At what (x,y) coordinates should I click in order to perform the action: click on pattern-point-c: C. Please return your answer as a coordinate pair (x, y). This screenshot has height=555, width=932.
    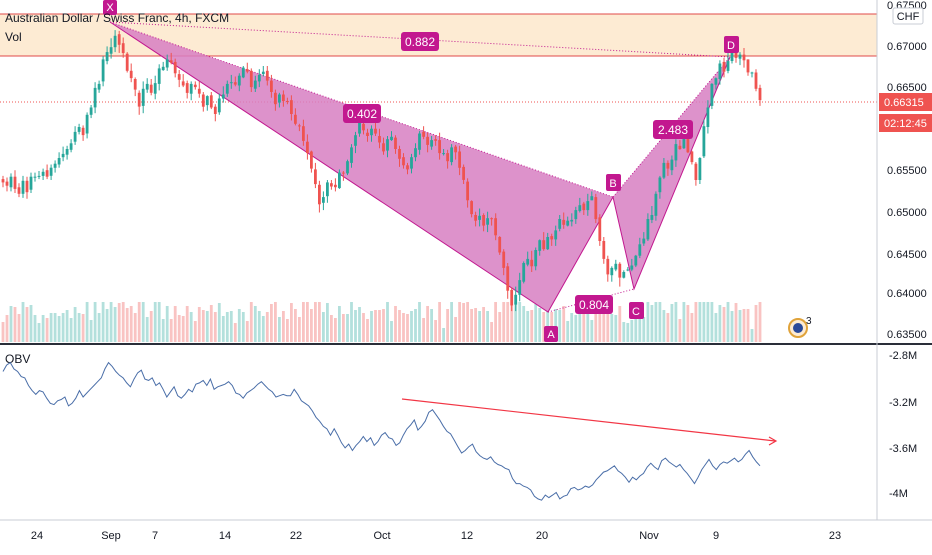
    Looking at the image, I should click on (636, 310).